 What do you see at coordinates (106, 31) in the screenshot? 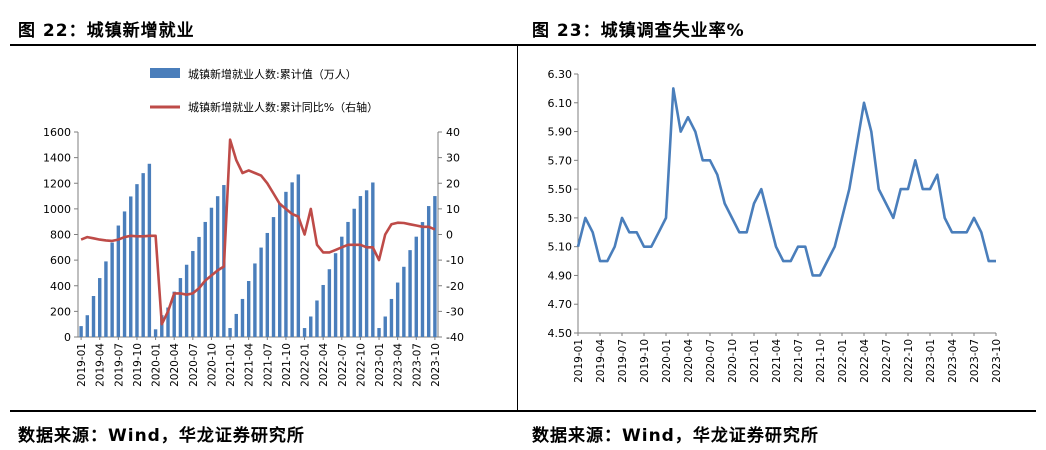
I see `figure-22-title: 图 22：城镇新增就业` at bounding box center [106, 31].